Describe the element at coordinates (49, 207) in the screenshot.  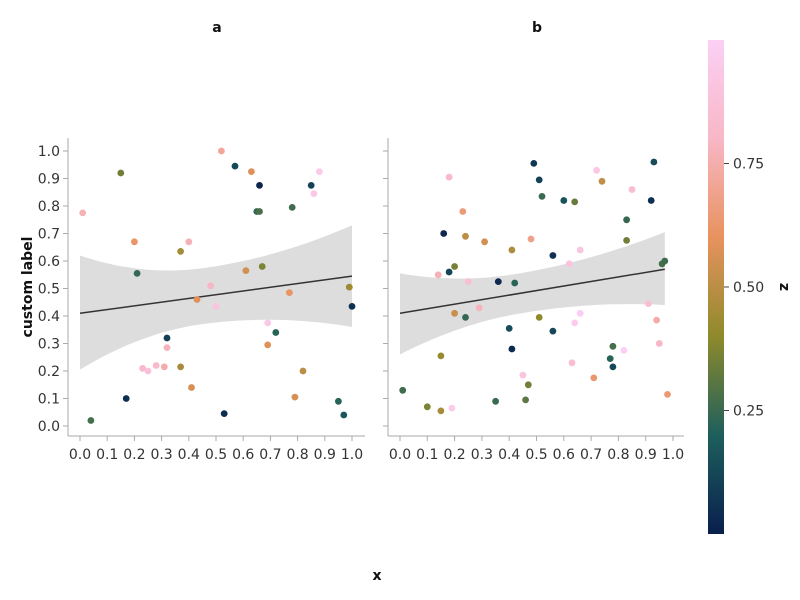
I see `y-tick-label: 0.8` at that location.